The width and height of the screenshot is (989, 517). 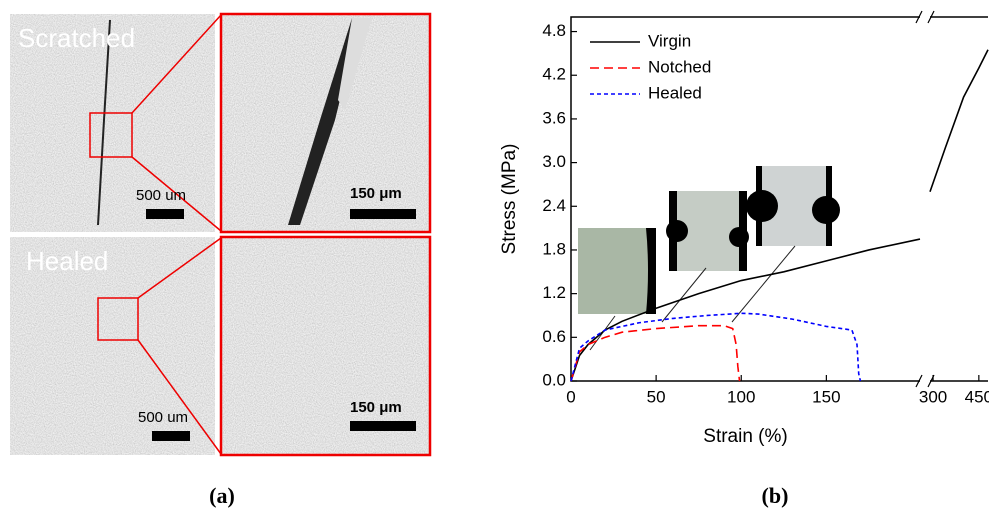 What do you see at coordinates (745, 436) in the screenshot?
I see `x-axis-label: Strain (%)` at bounding box center [745, 436].